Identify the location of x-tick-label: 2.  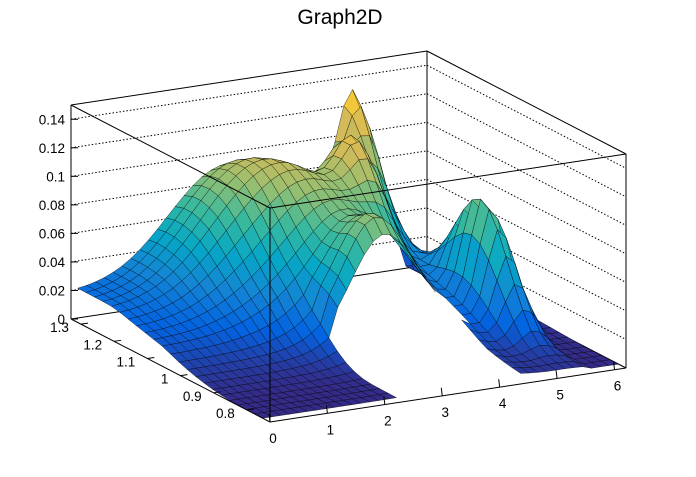
(388, 421).